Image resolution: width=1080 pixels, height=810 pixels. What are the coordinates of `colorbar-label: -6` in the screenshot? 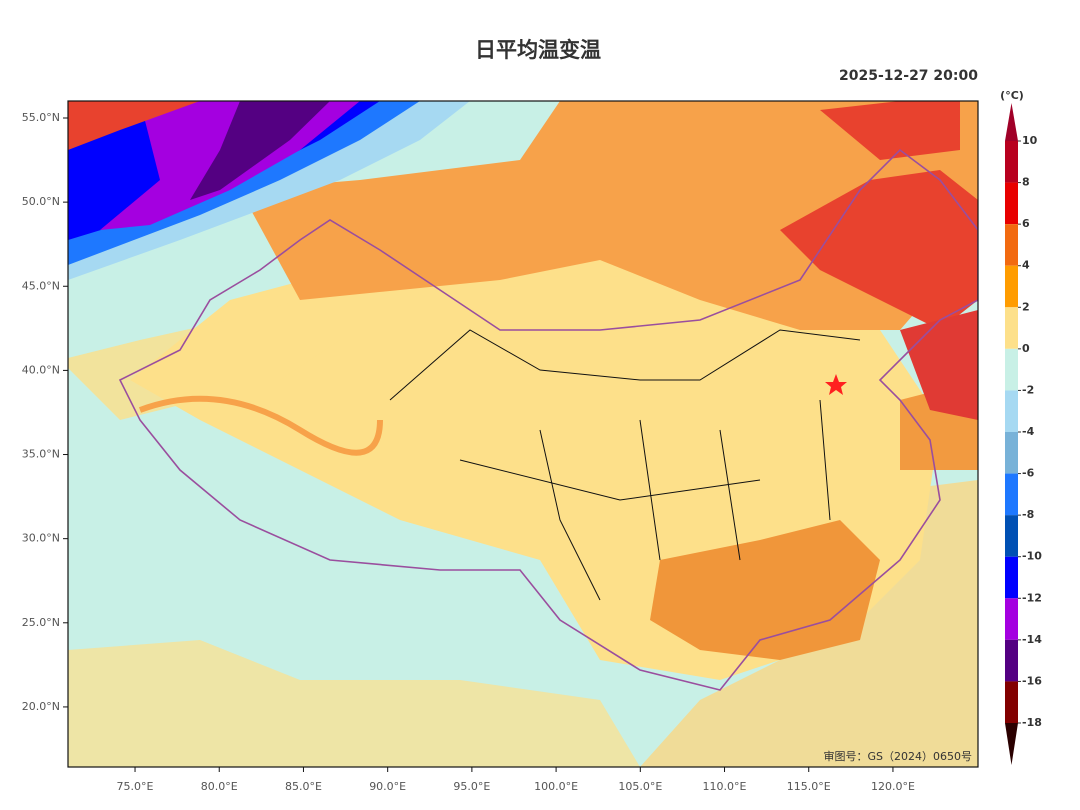 It's located at (1028, 473).